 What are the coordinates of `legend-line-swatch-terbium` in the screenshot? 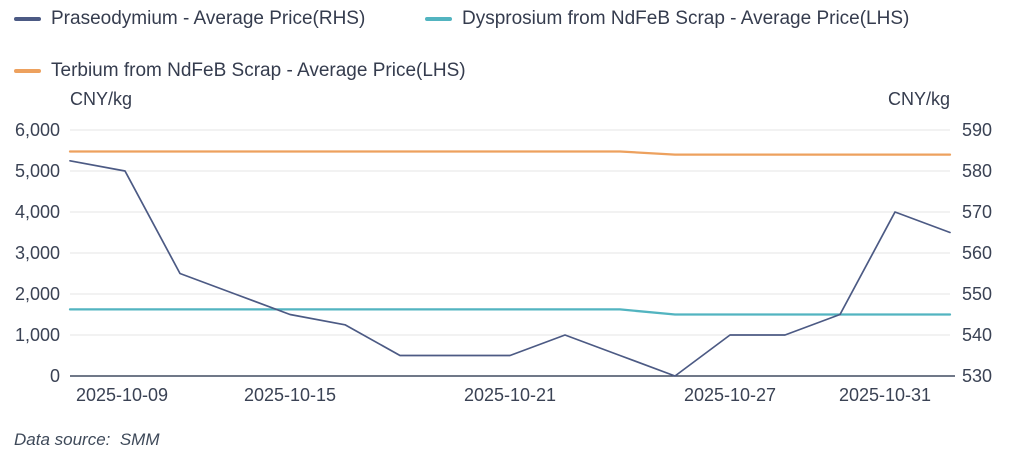 It's located at (27, 71).